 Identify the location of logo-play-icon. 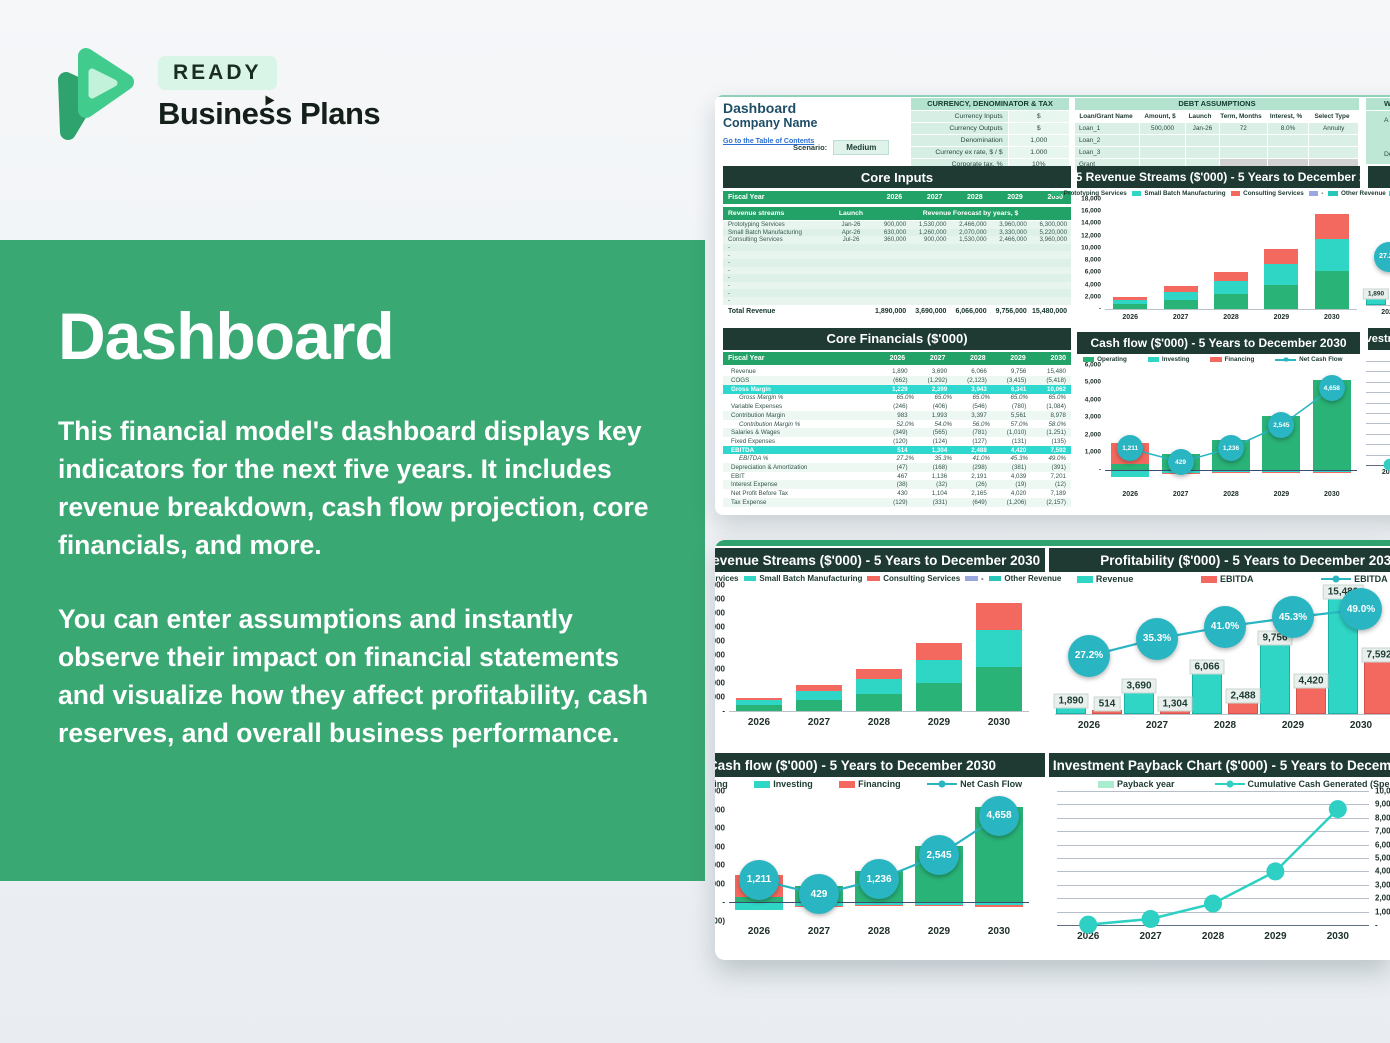
(96, 93).